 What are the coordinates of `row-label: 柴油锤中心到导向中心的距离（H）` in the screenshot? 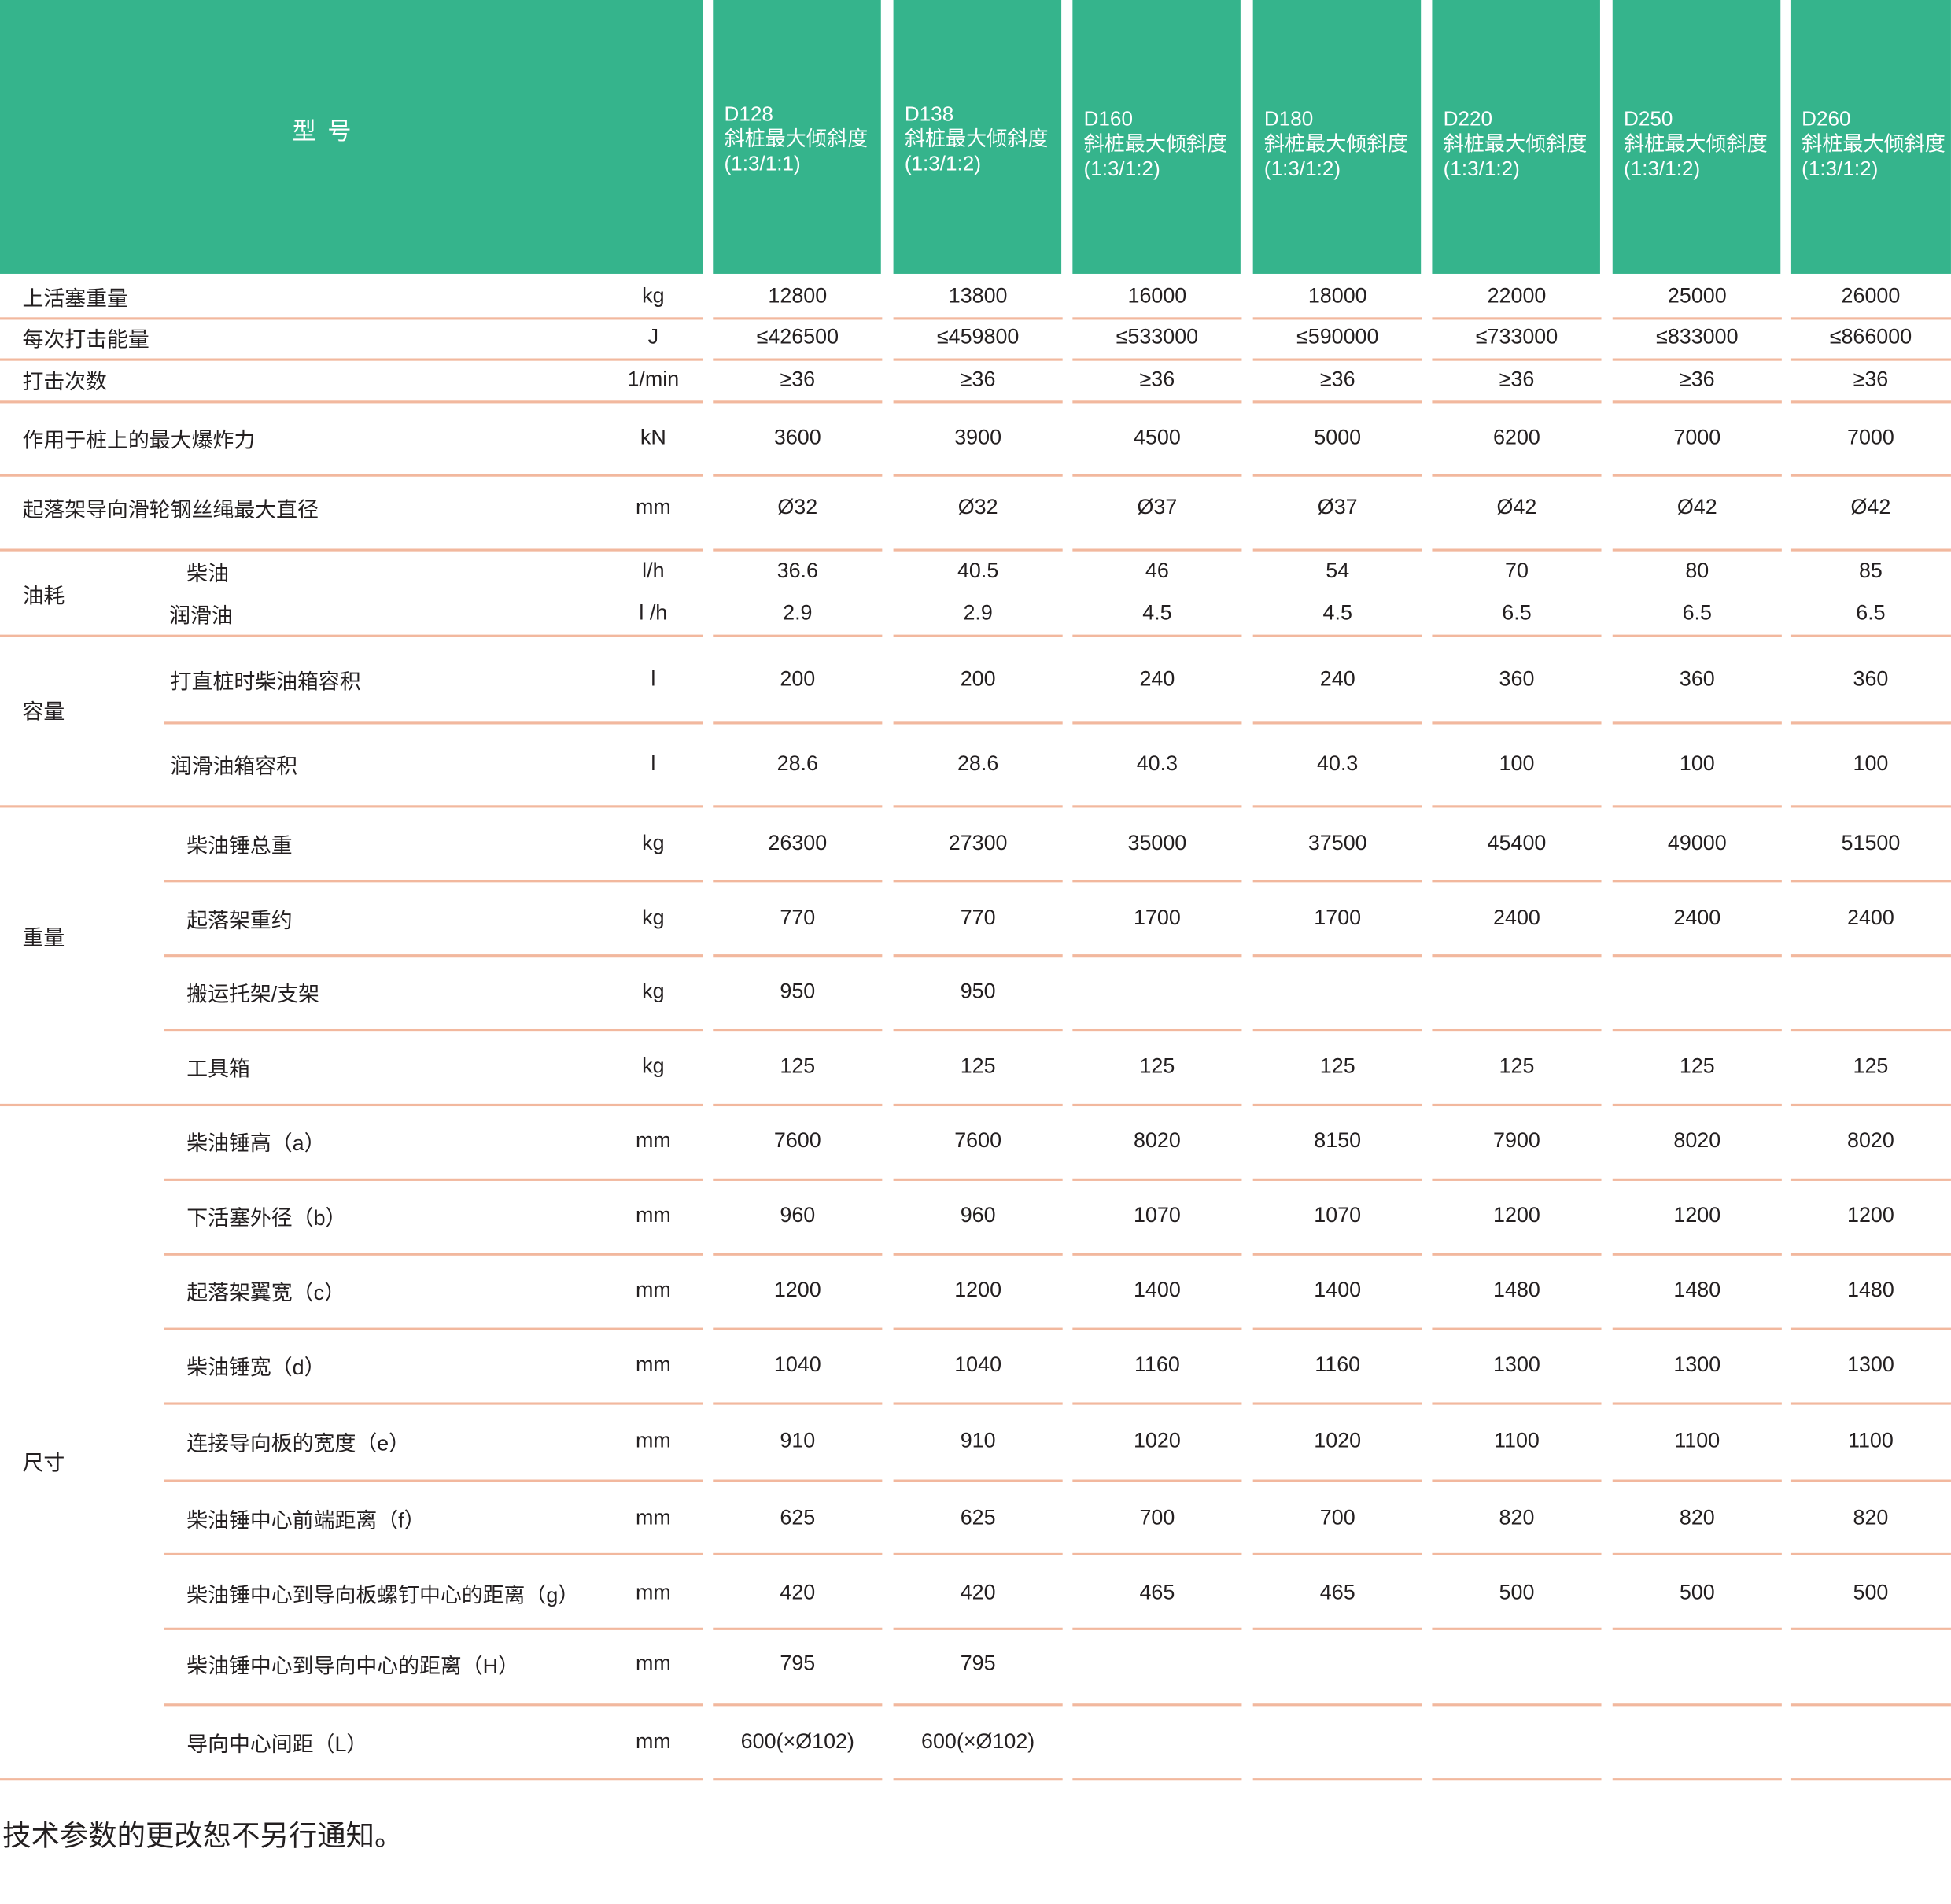 It's located at (352, 1666).